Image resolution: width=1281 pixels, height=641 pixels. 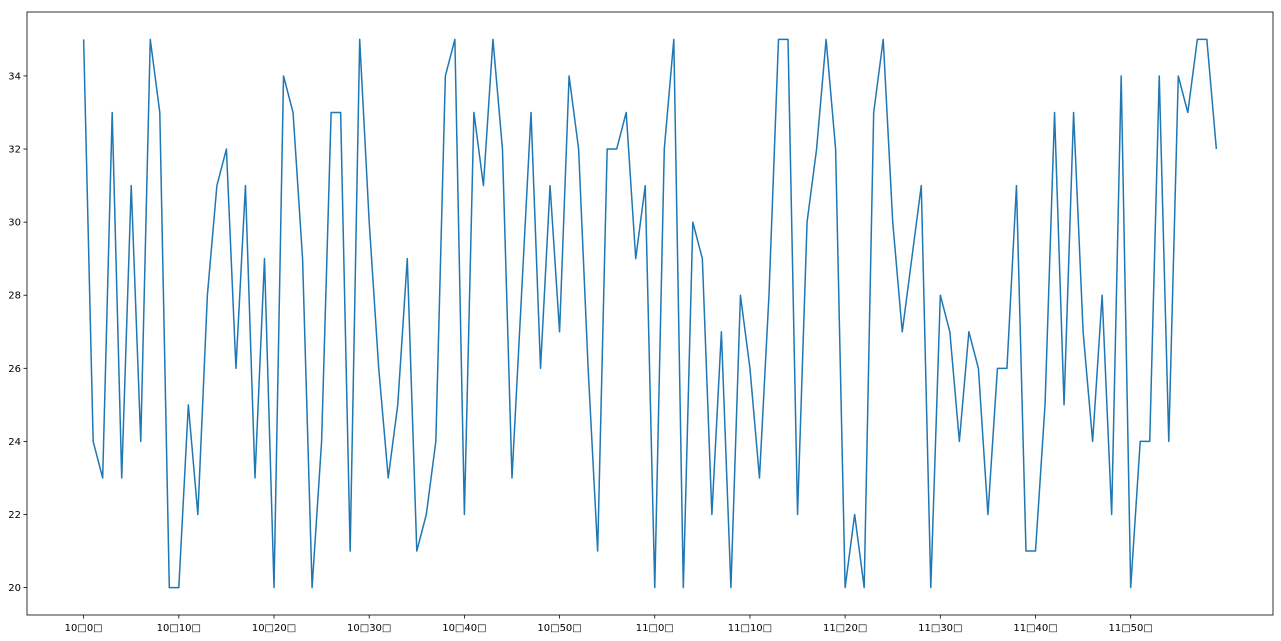 What do you see at coordinates (750, 628) in the screenshot?
I see `x-tick-label: 11□10□` at bounding box center [750, 628].